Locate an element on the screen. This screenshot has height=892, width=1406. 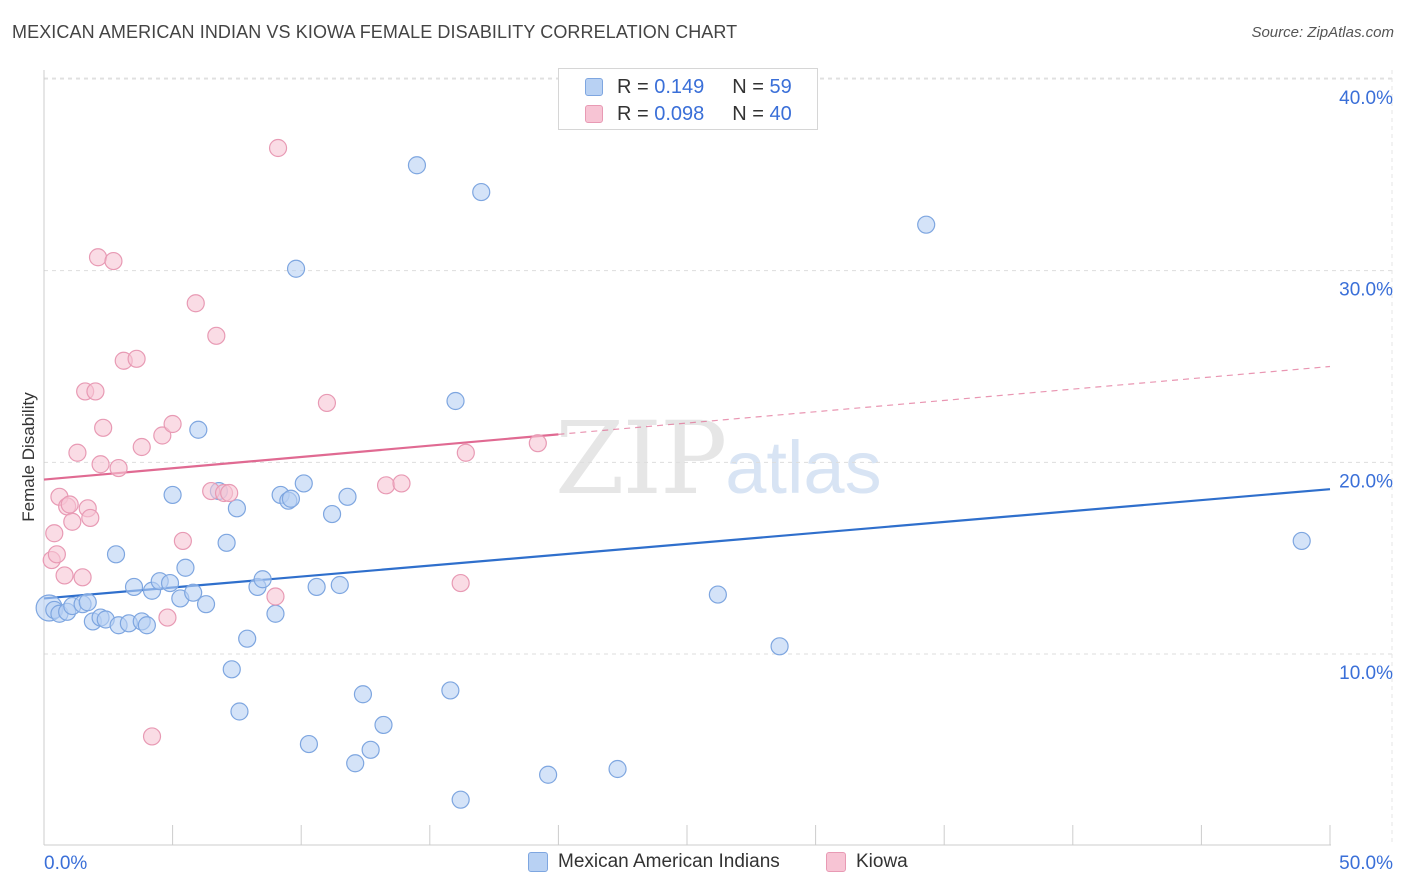
n-value: 59 is located at coordinates (780, 86).